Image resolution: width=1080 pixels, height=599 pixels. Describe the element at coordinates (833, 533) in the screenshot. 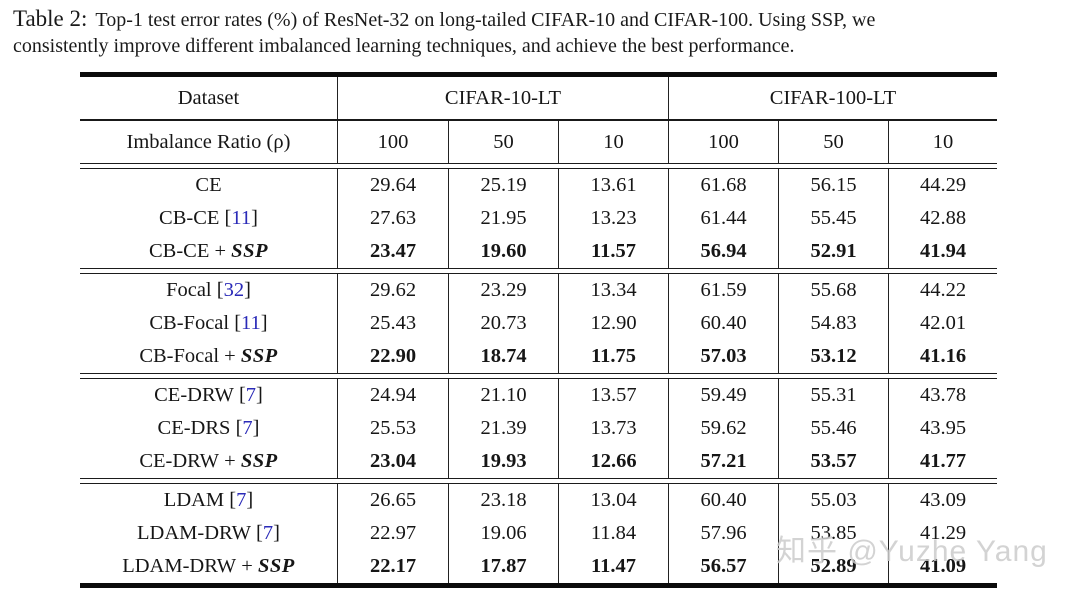

I see `value-cell: 53.85` at that location.